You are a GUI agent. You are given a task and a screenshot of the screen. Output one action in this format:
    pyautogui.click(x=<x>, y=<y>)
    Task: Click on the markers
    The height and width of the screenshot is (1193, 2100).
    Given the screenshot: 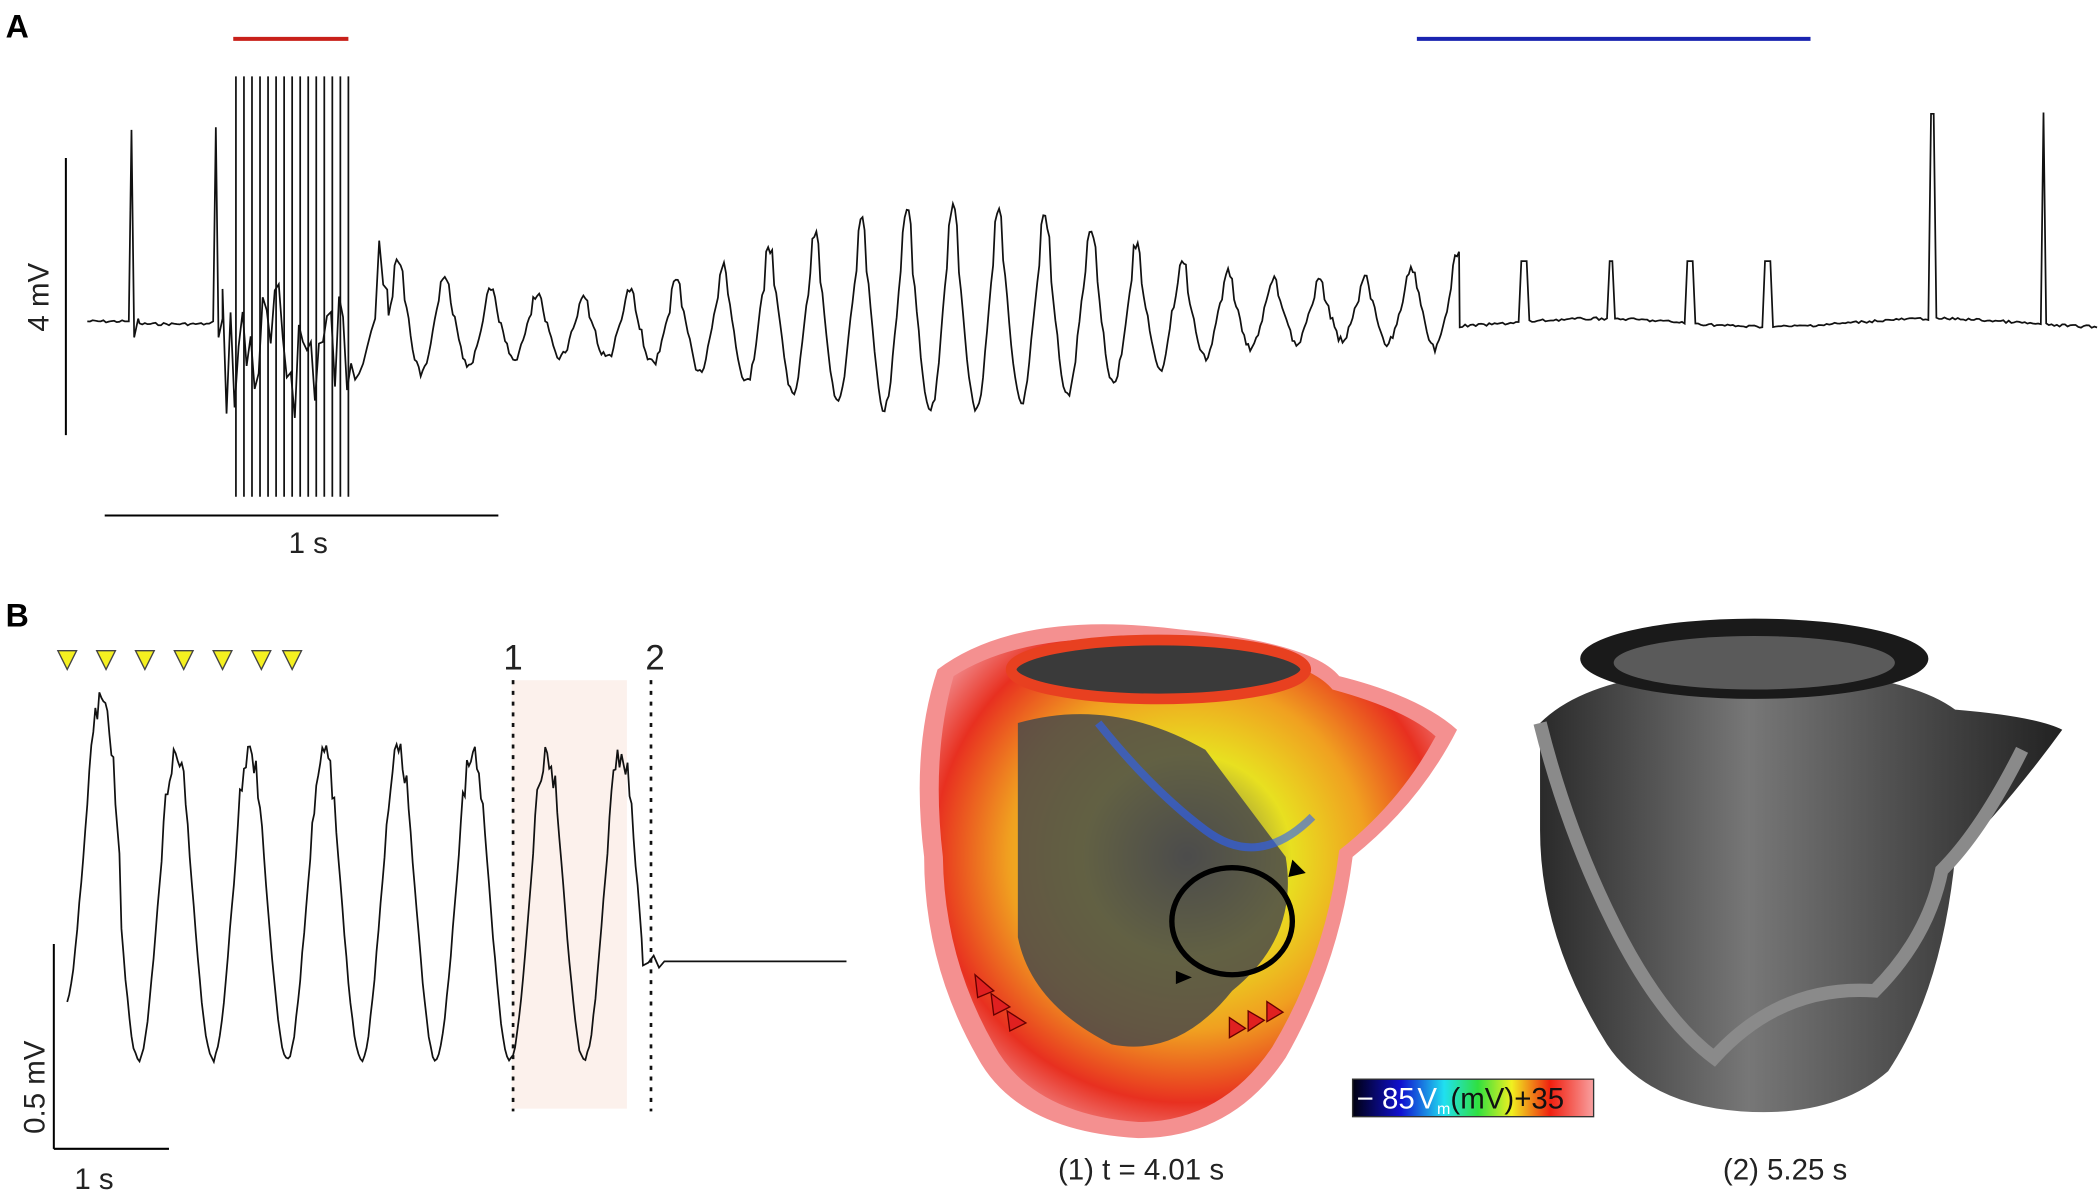 What is the action you would take?
    pyautogui.click(x=179, y=660)
    